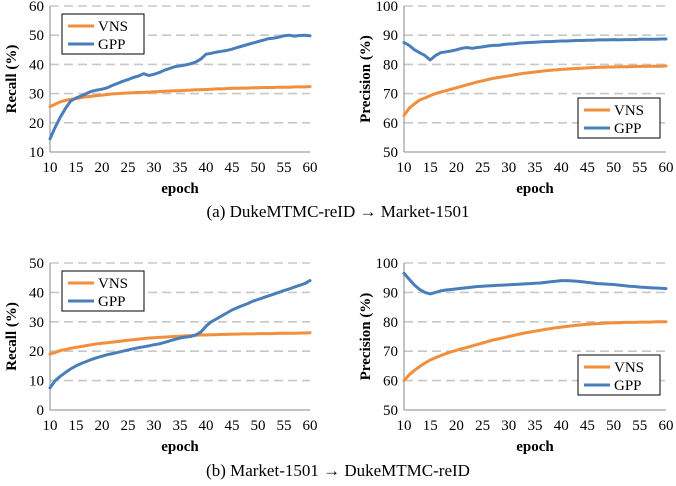 This screenshot has width=676, height=486. Describe the element at coordinates (338, 211) in the screenshot. I see `caption-a: (a) DukeMTMC-reID → Market-1501` at that location.